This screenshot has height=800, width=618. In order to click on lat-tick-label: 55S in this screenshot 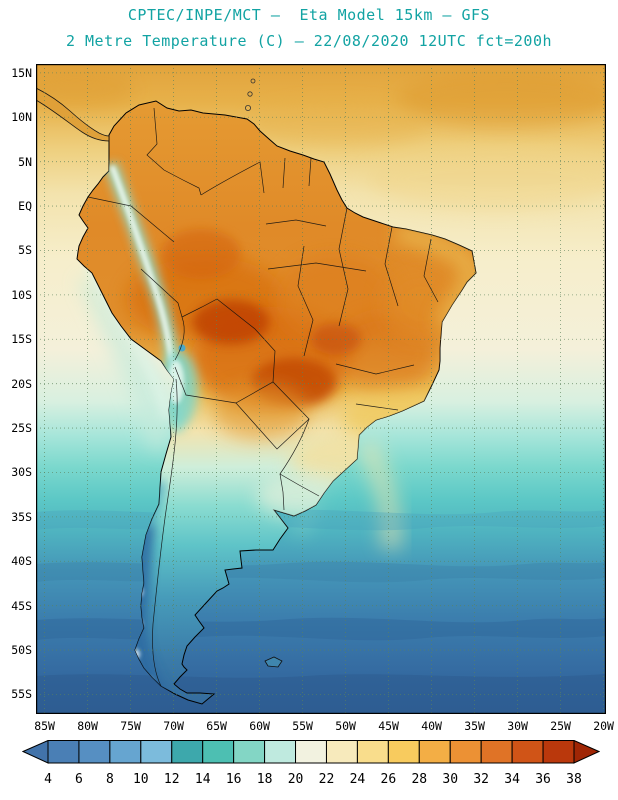, I will do `click(21, 694)`.